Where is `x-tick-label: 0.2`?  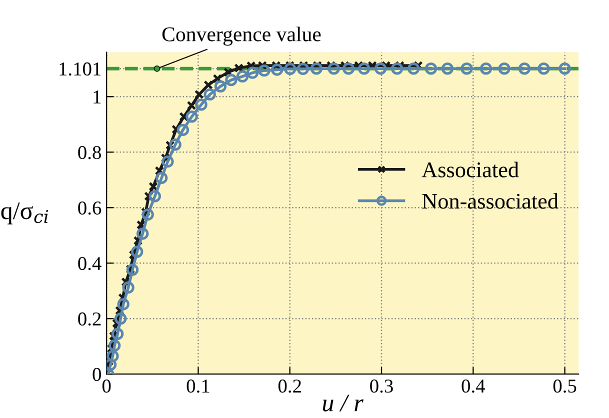
x-tick-label: 0.2 is located at coordinates (289, 386).